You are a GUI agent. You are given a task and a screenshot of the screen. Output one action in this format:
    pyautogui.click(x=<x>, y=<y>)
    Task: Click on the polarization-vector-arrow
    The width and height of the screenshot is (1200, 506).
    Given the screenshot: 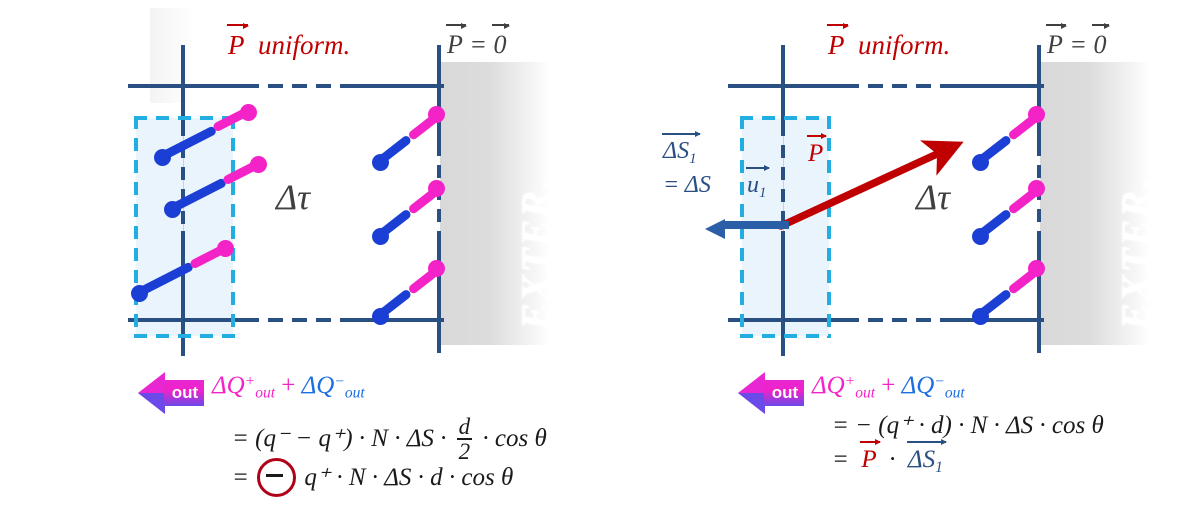 What is the action you would take?
    pyautogui.click(x=870, y=185)
    